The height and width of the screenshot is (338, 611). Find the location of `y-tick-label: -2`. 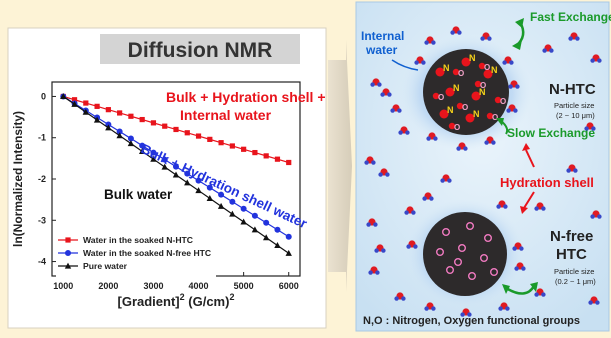

y-tick-label: -2 is located at coordinates (42, 179).